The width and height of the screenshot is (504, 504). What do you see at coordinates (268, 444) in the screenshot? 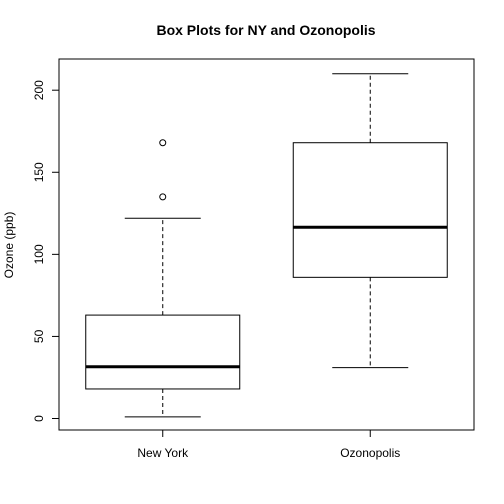
I see `x-axis: New York Ozonopolis` at bounding box center [268, 444].